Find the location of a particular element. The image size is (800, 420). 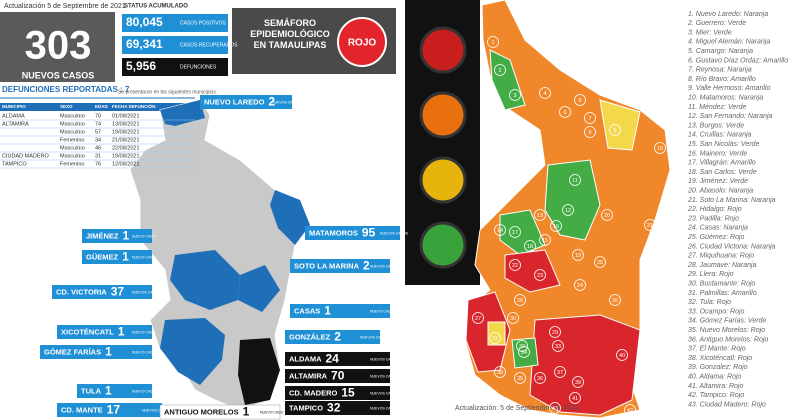

legend-entry: 31. Palmillas: Amarillo is located at coordinates (722, 293).